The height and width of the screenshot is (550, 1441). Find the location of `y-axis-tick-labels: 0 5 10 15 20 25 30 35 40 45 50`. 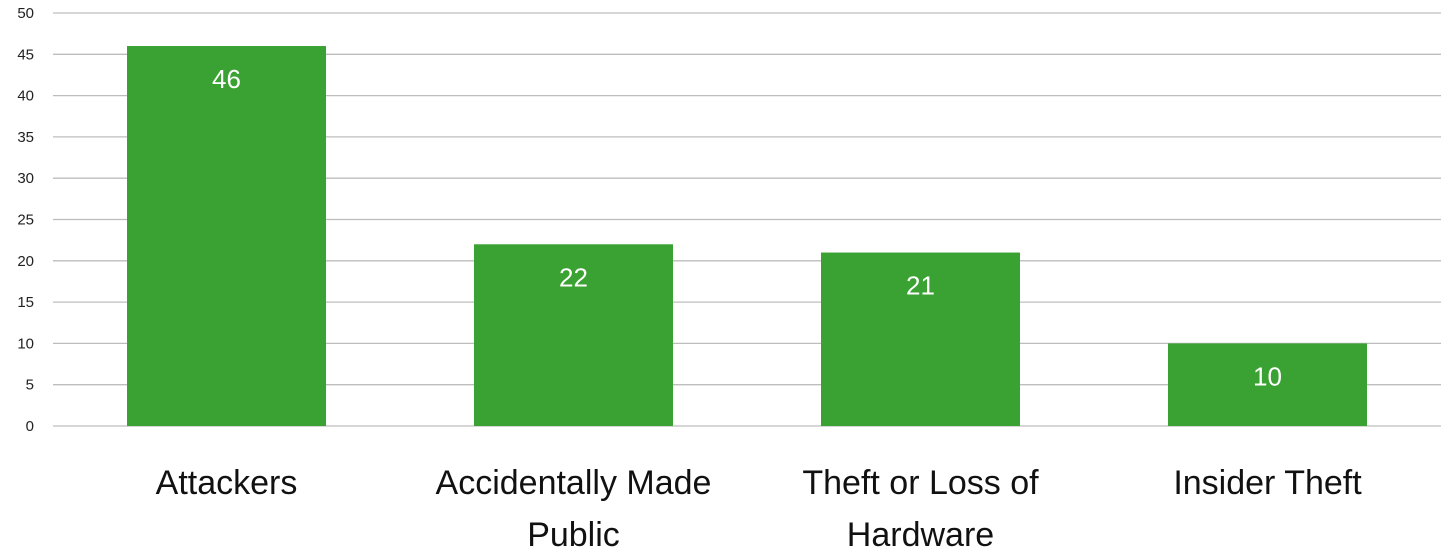

y-axis-tick-labels: 0 5 10 15 20 25 30 35 40 45 50 is located at coordinates (25, 220).